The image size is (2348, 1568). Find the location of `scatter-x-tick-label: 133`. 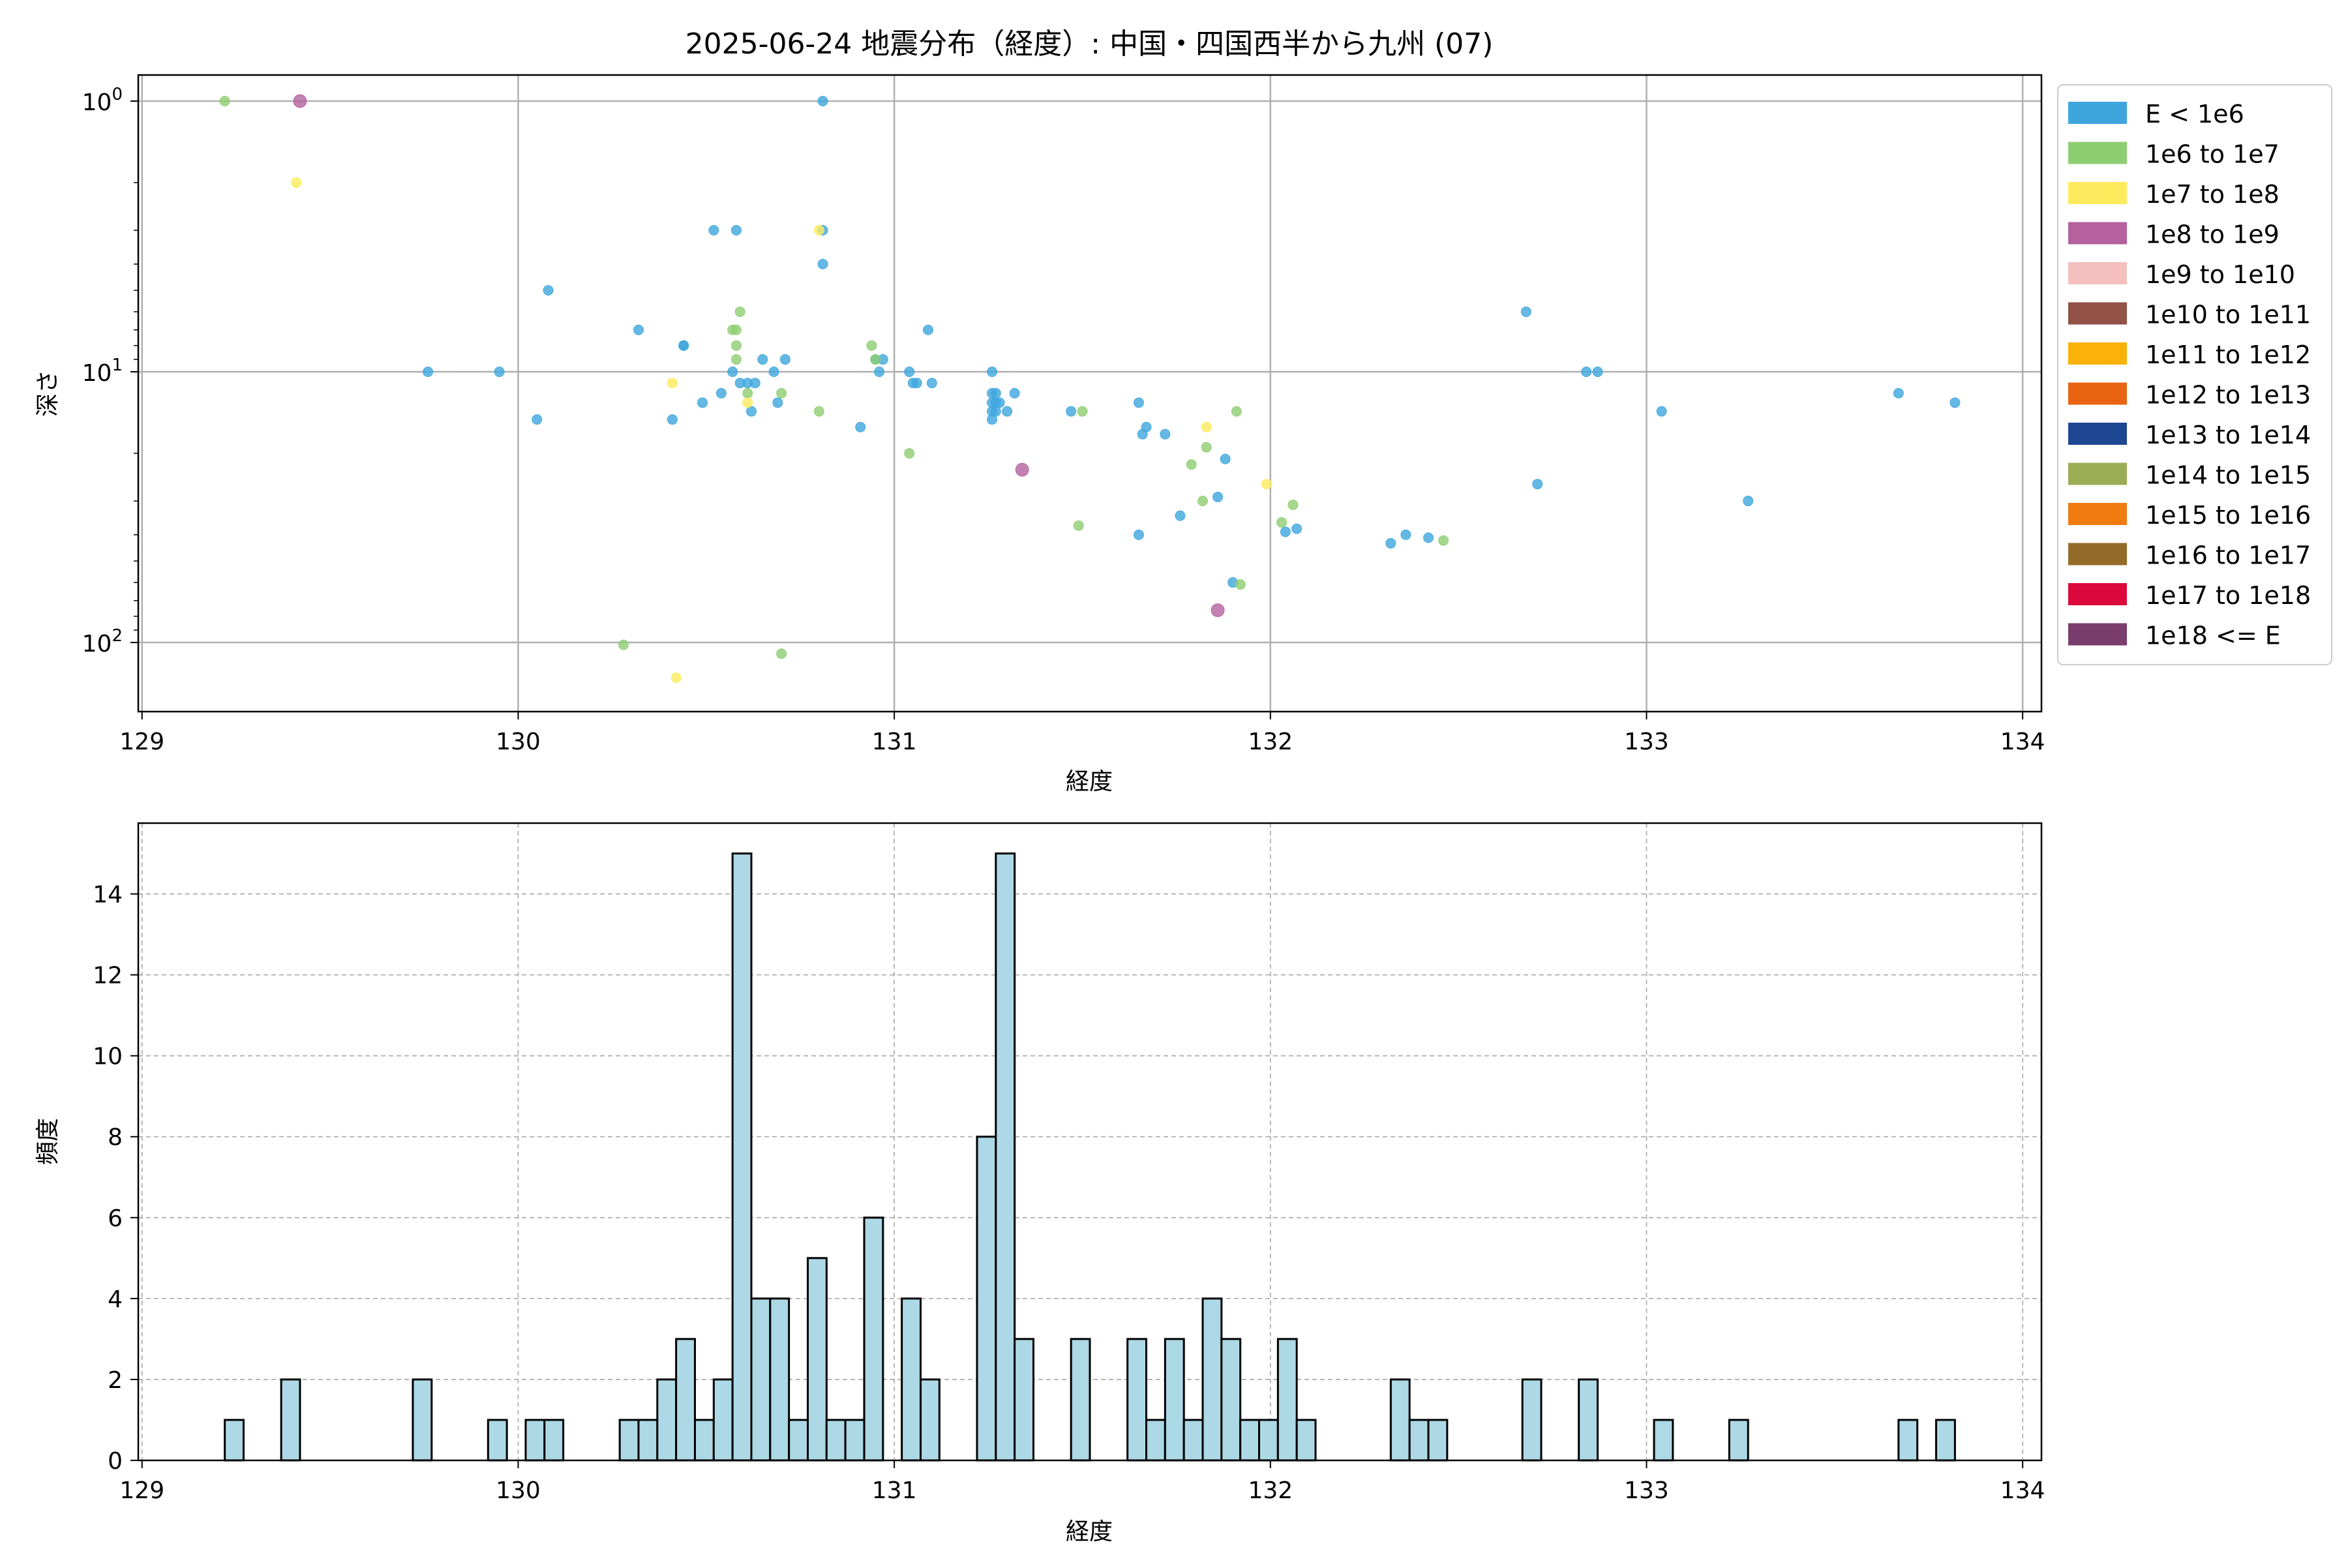

scatter-x-tick-label: 133 is located at coordinates (1647, 742).